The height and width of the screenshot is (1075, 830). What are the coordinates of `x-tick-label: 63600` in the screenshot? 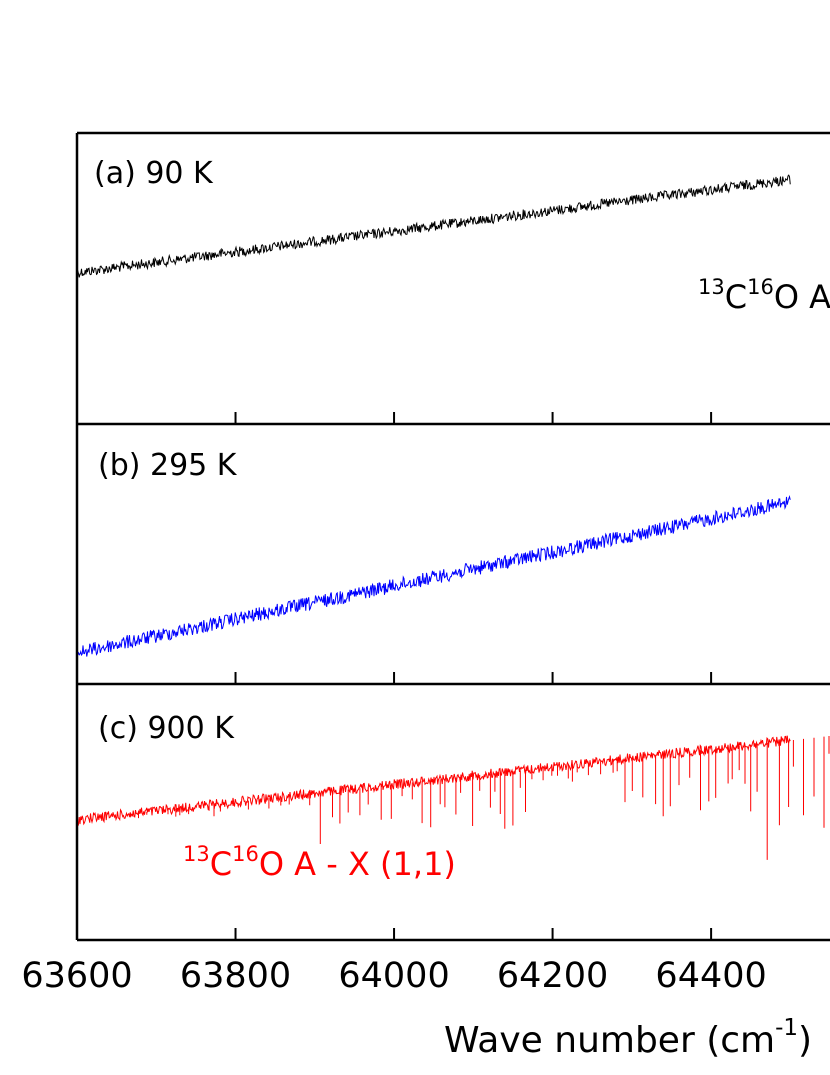 It's located at (76, 976).